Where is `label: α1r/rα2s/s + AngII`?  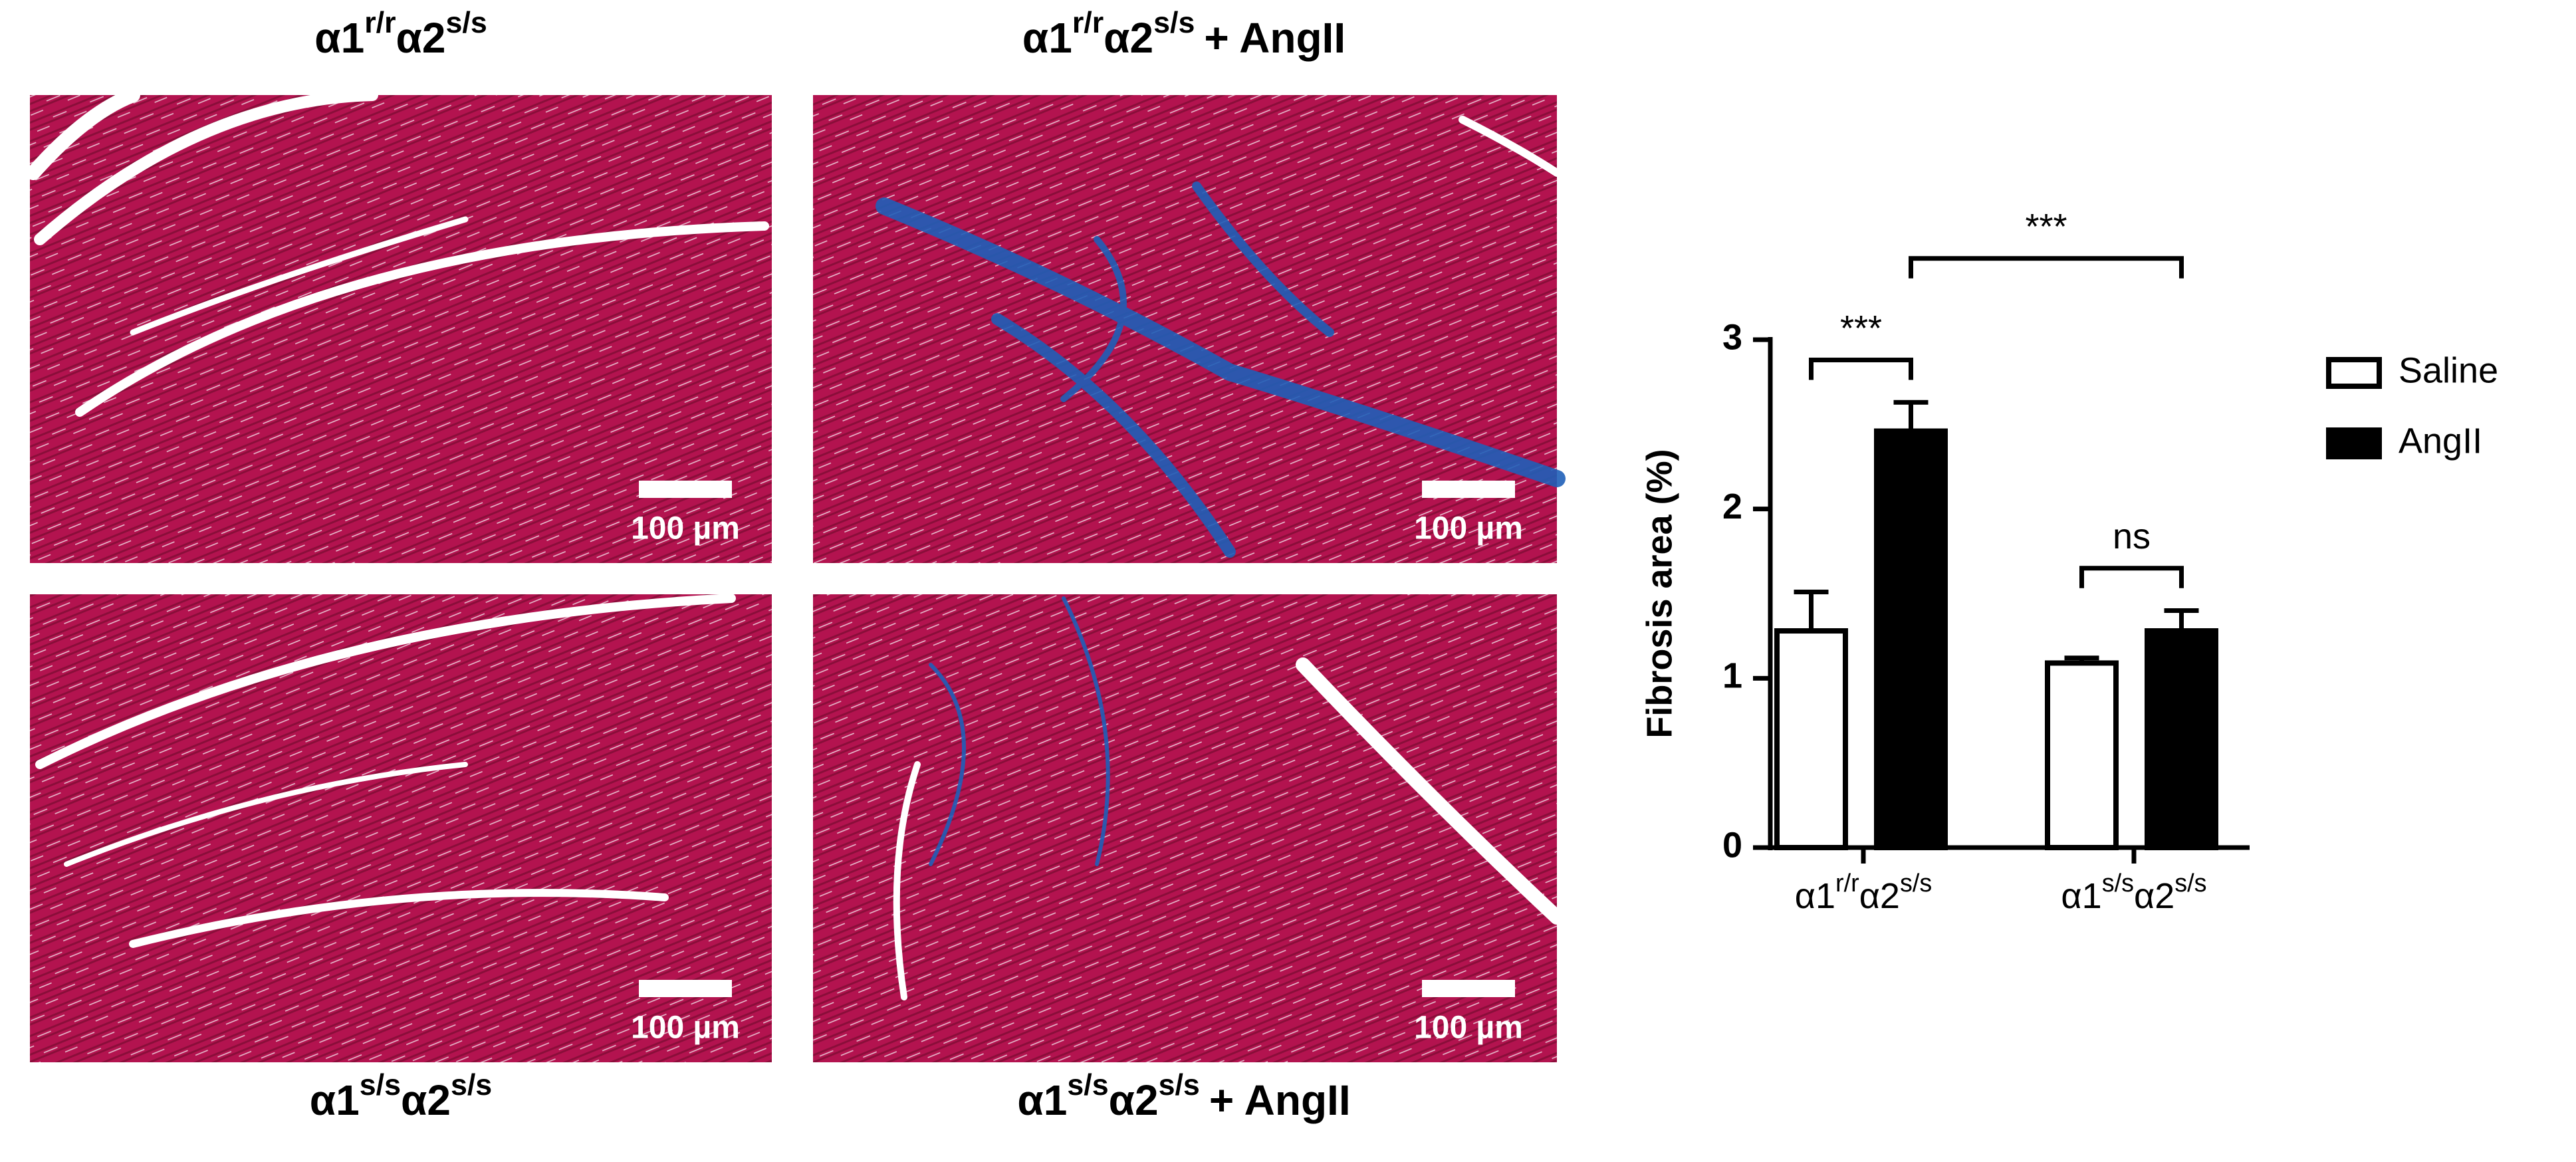 label: α1r/rα2s/s + AngII is located at coordinates (1184, 34).